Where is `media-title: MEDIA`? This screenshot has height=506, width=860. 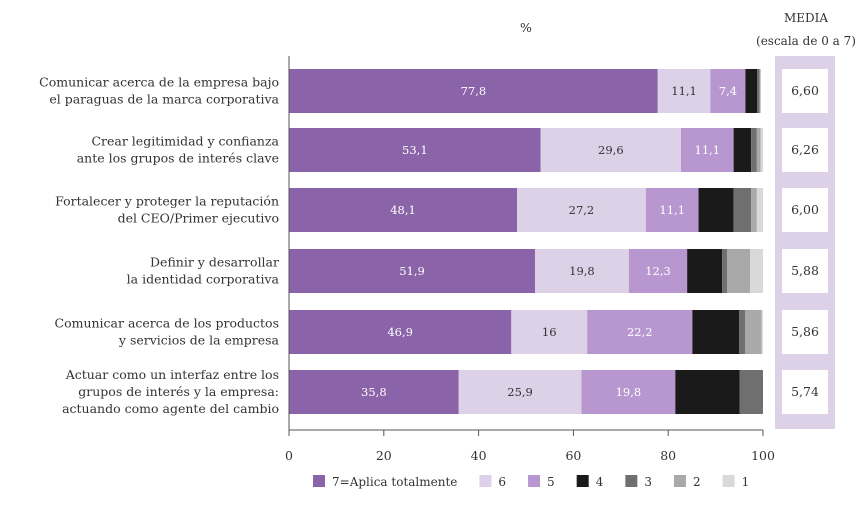 media-title: MEDIA is located at coordinates (806, 18).